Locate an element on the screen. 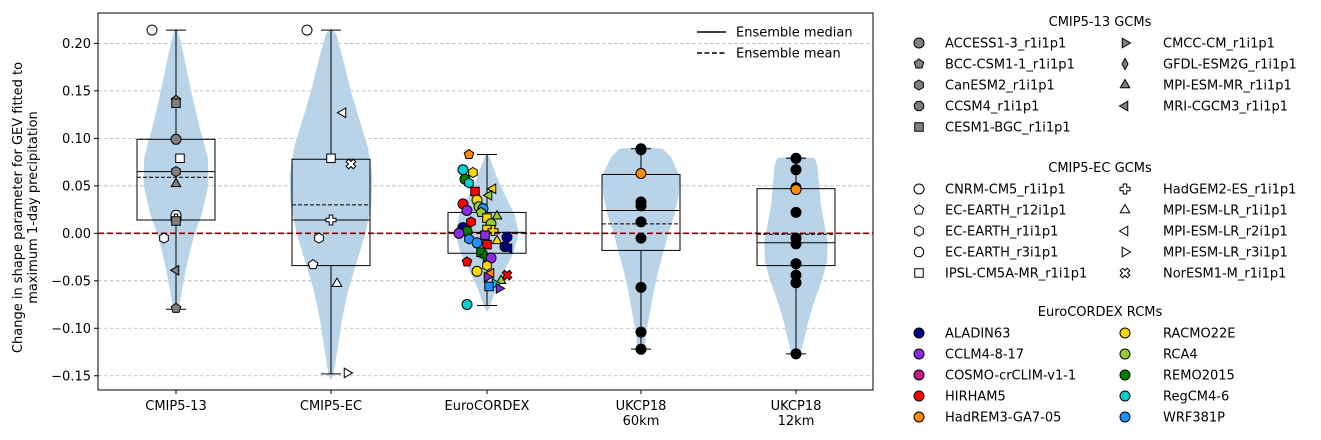 The image size is (1321, 440). legend-item-label: HadREM3-GA7-05 is located at coordinates (1003, 418).